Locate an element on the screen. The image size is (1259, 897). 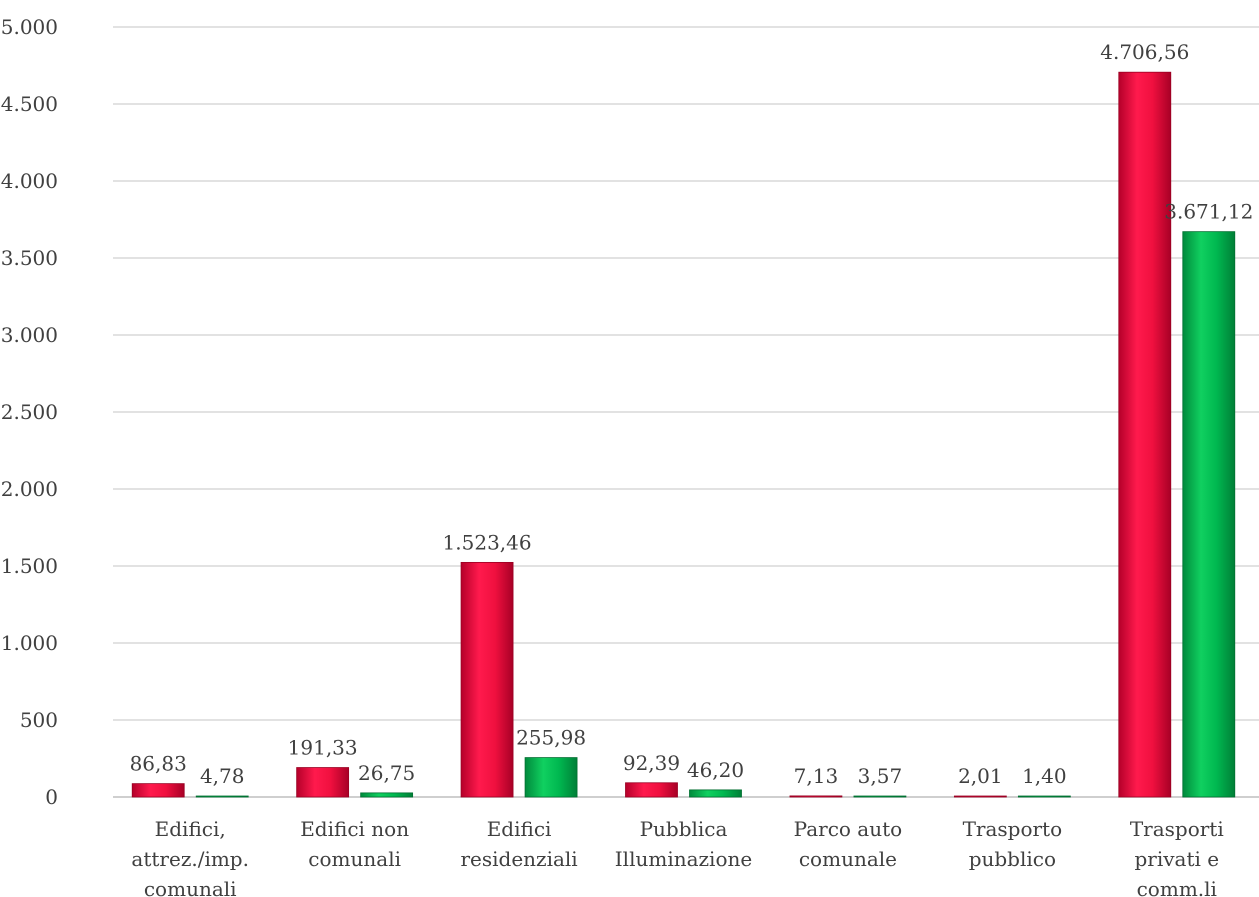
x-category-label: Pubblica Illuminazione is located at coordinates (683, 844).